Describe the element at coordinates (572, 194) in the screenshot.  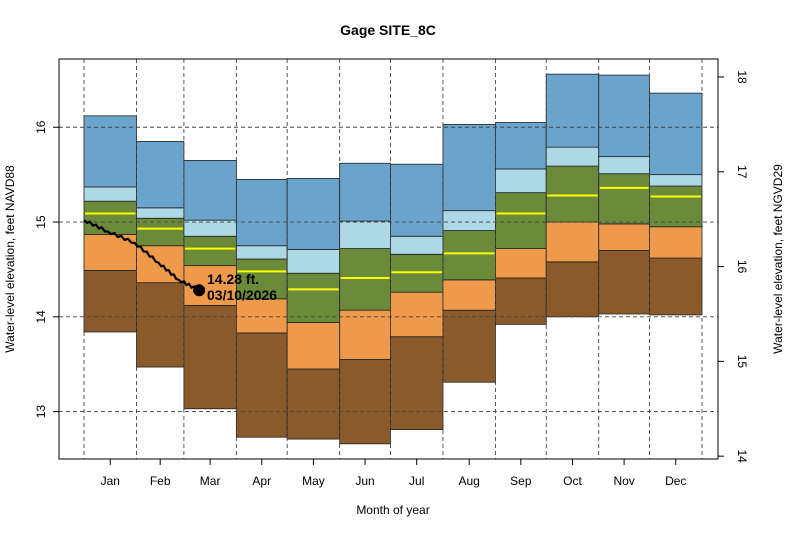
I see `band-p25-p75-oct` at that location.